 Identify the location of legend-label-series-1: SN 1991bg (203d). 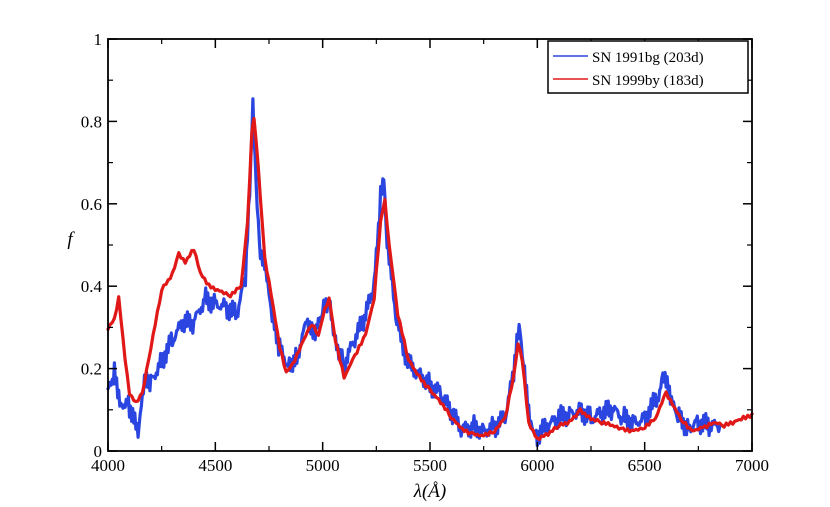
(648, 58).